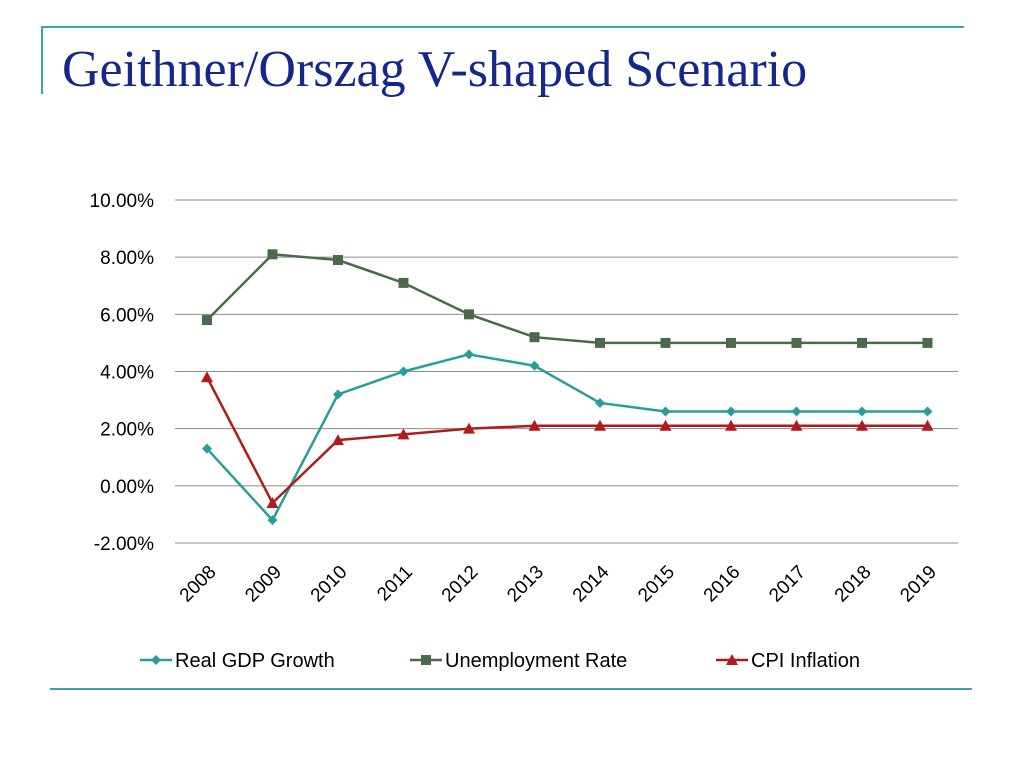  What do you see at coordinates (127, 487) in the screenshot?
I see `y-tick-label: 0.00%` at bounding box center [127, 487].